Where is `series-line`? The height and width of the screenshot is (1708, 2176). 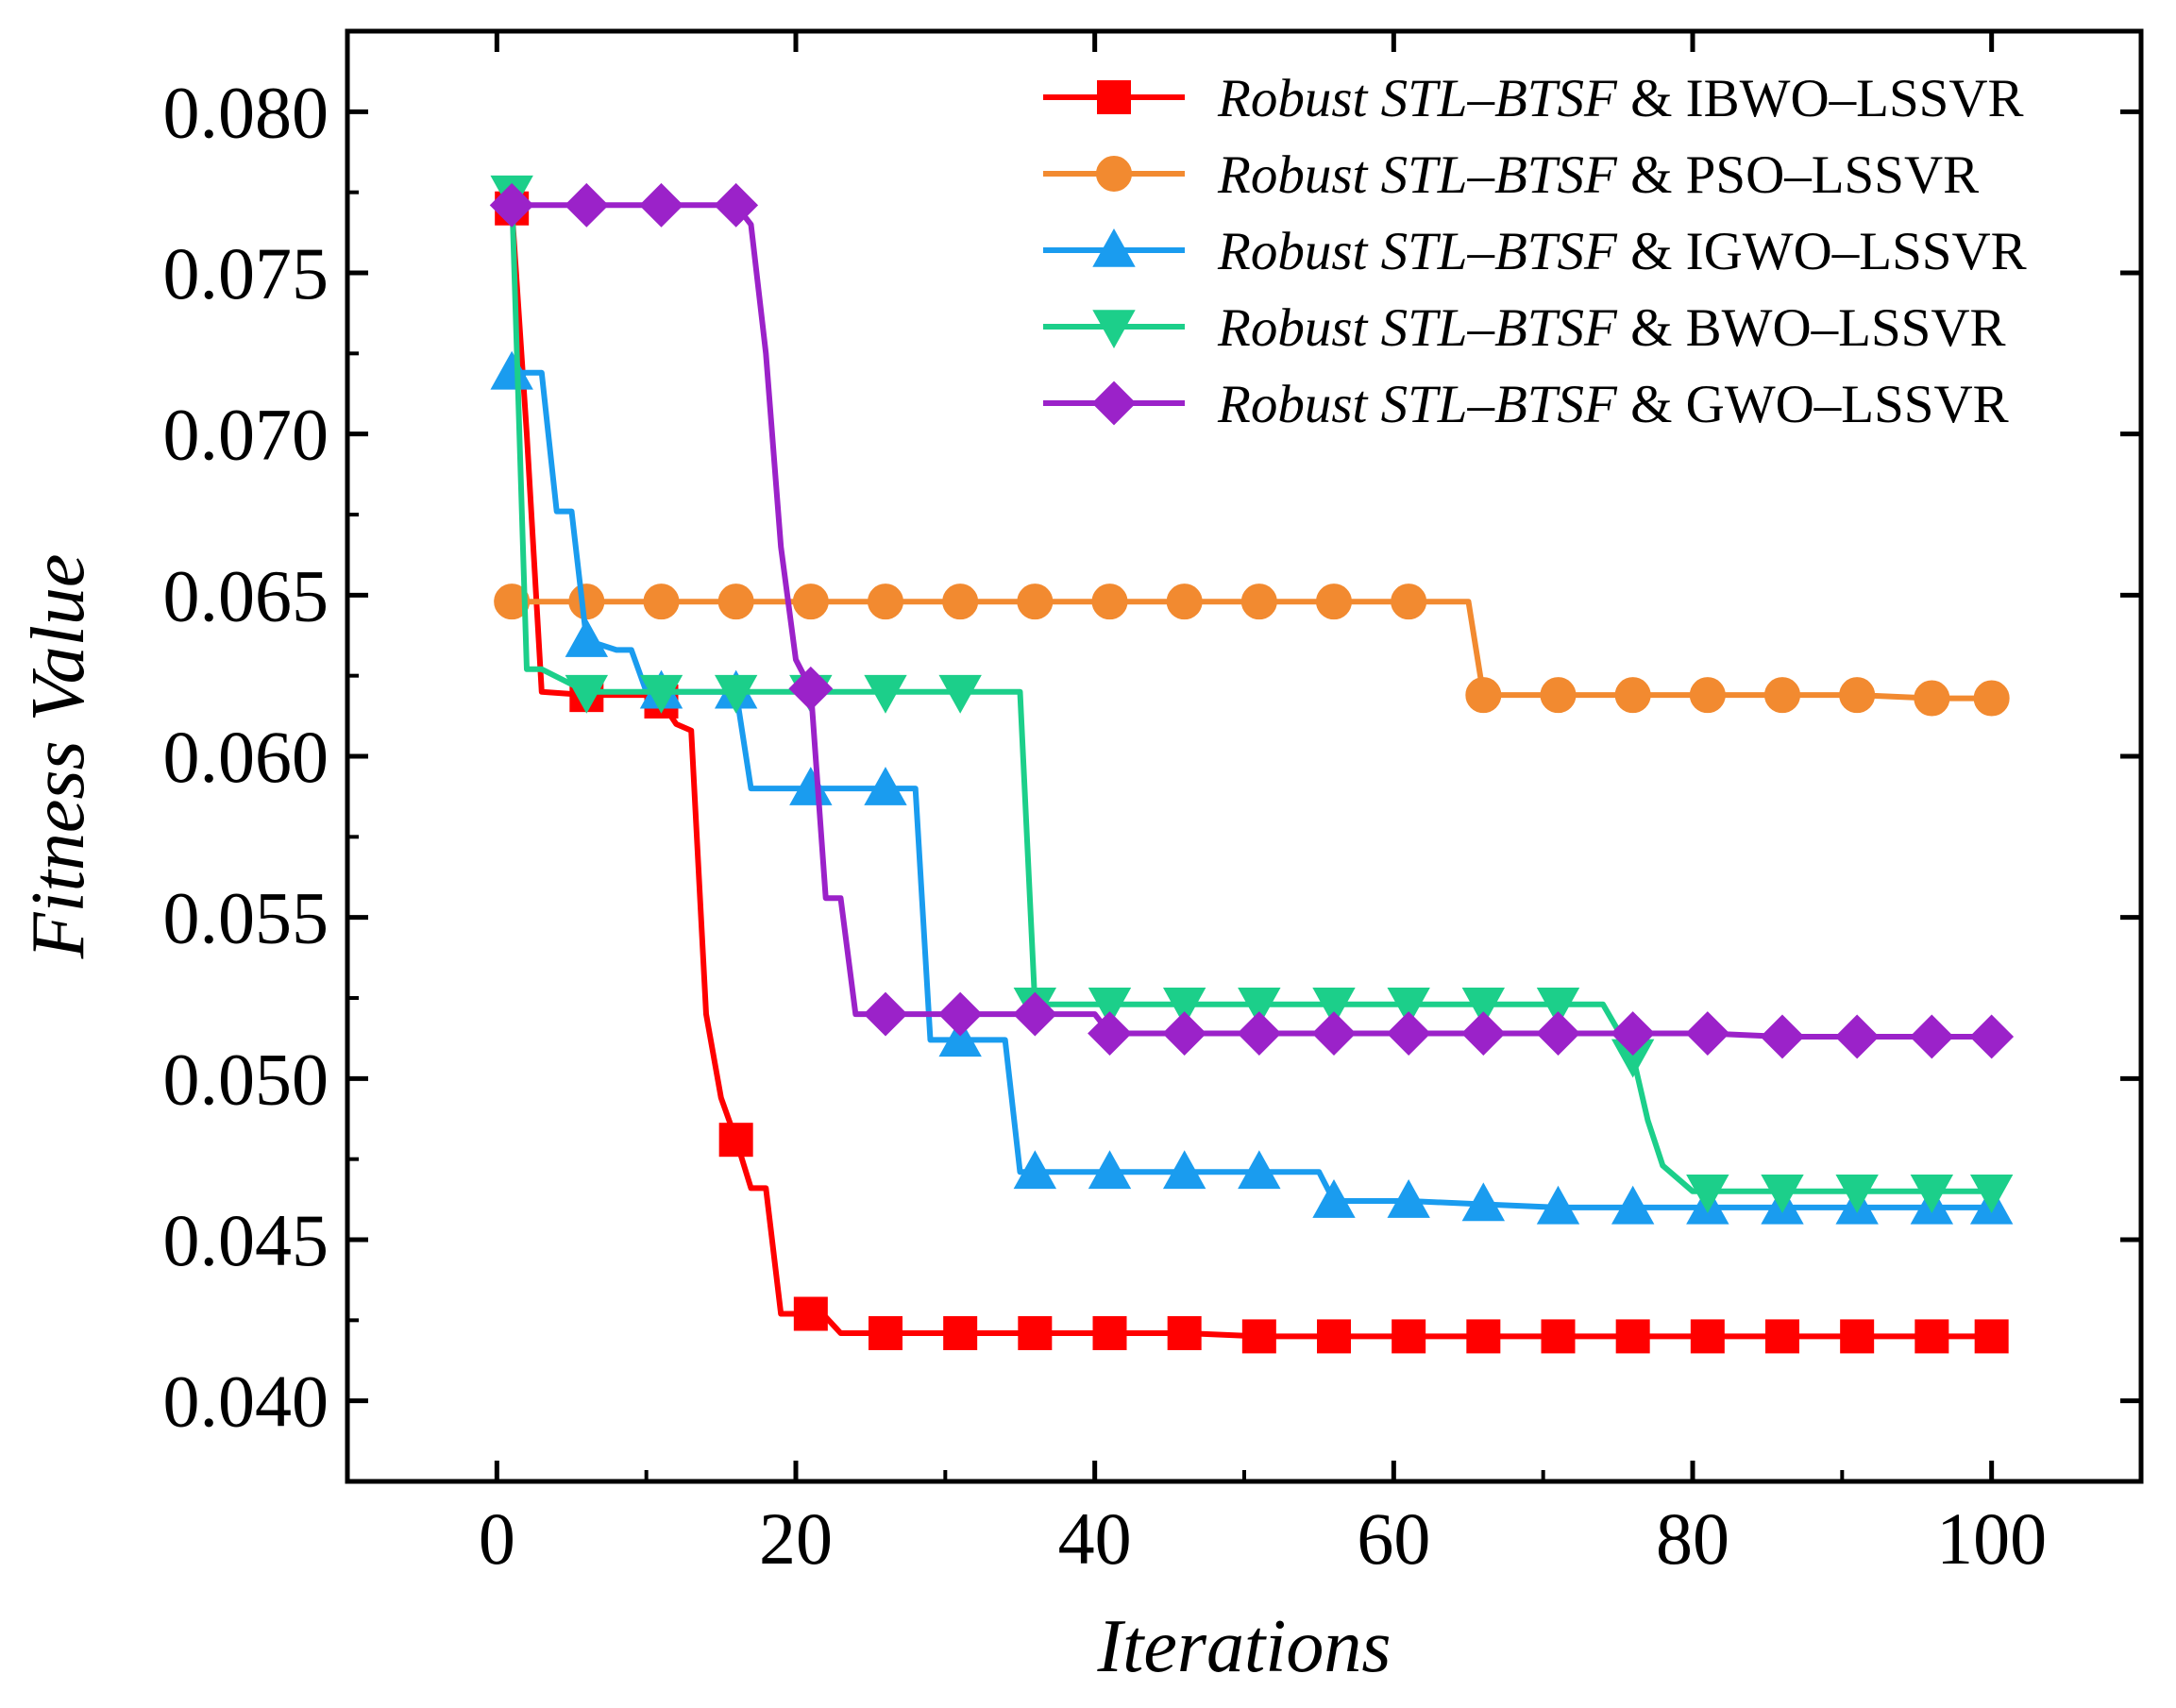
series-line is located at coordinates (1252, 650).